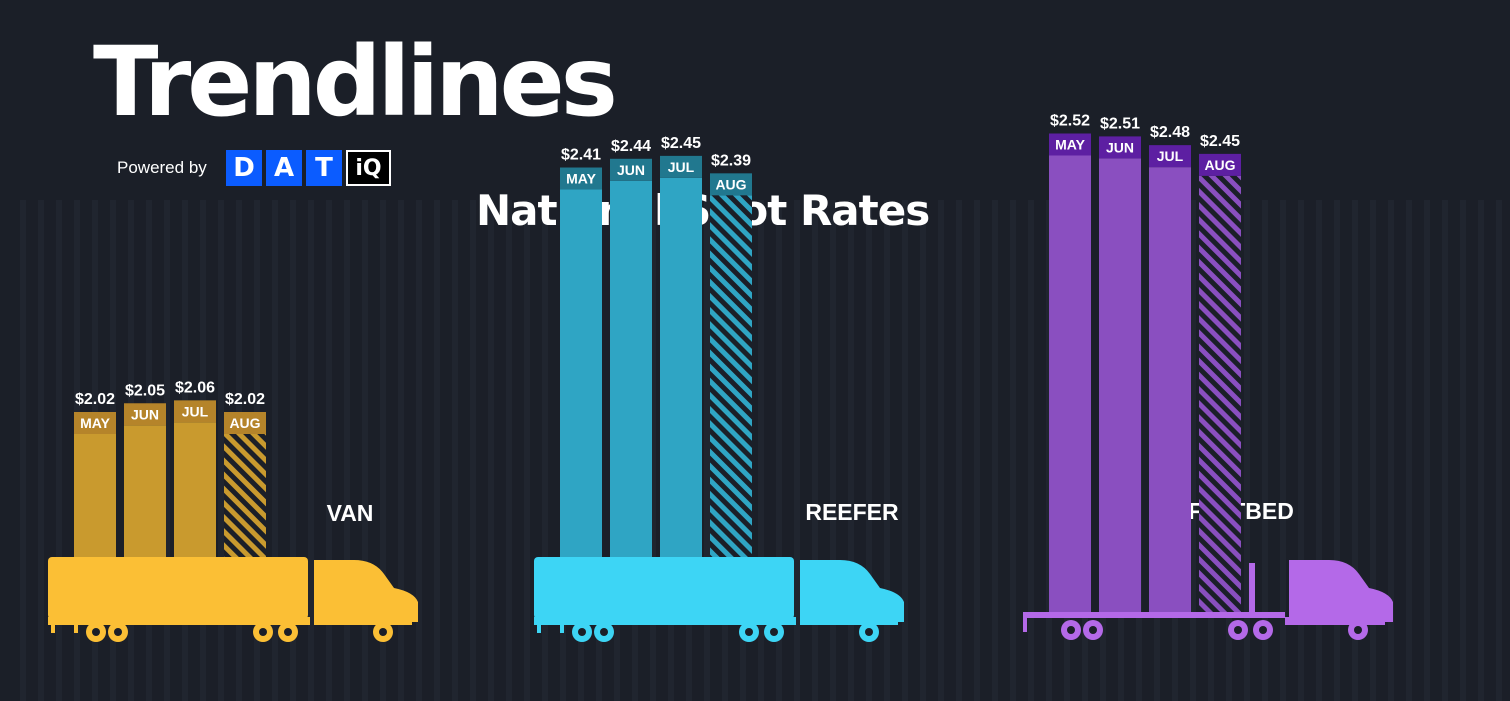 The height and width of the screenshot is (701, 1510). What do you see at coordinates (1170, 389) in the screenshot?
I see `bar-flatbed-jul` at bounding box center [1170, 389].